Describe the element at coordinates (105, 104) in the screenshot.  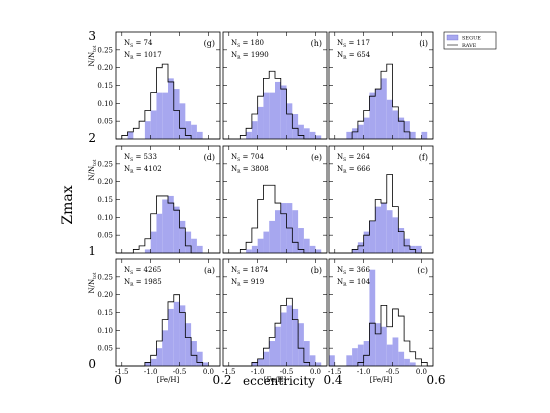
I see `y-tick-label-g-1: 0.10` at that location.